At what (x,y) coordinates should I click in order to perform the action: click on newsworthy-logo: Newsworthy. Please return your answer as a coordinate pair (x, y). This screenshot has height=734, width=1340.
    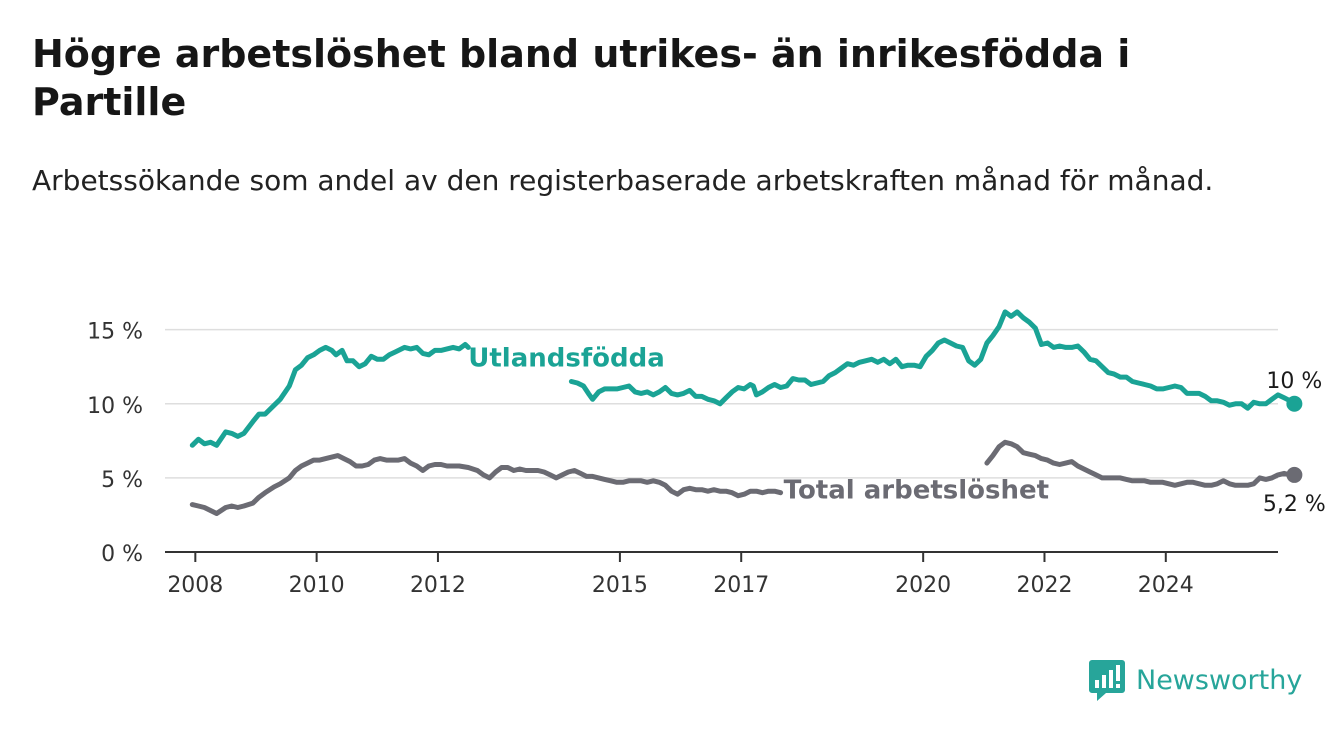
    Looking at the image, I should click on (1195, 680).